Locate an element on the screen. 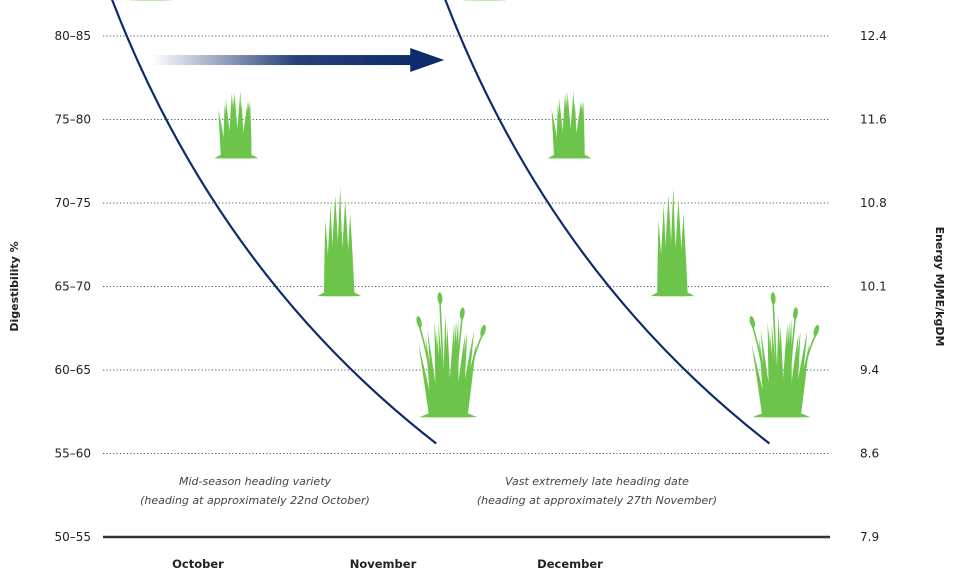 The height and width of the screenshot is (576, 955). y-tick-label: 70–75 is located at coordinates (72, 203).